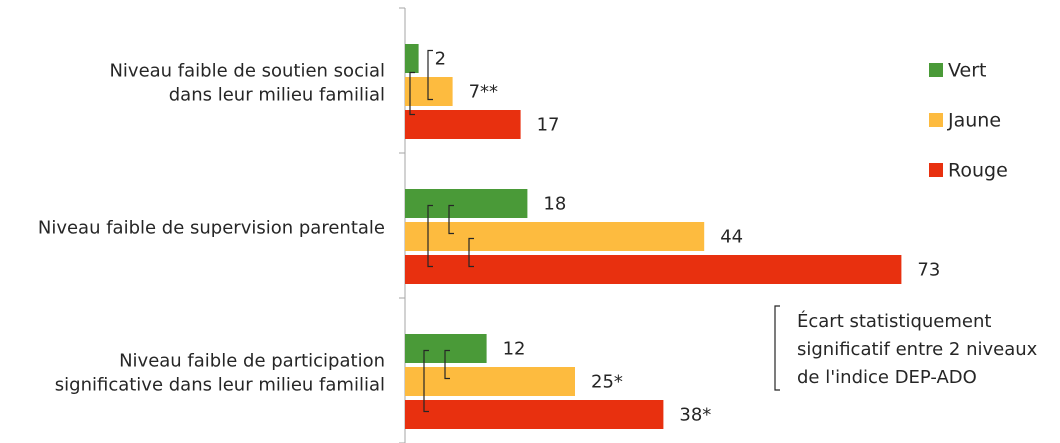 The width and height of the screenshot is (1060, 443). I want to click on category-label: significative dans leur milieu familial, so click(220, 385).